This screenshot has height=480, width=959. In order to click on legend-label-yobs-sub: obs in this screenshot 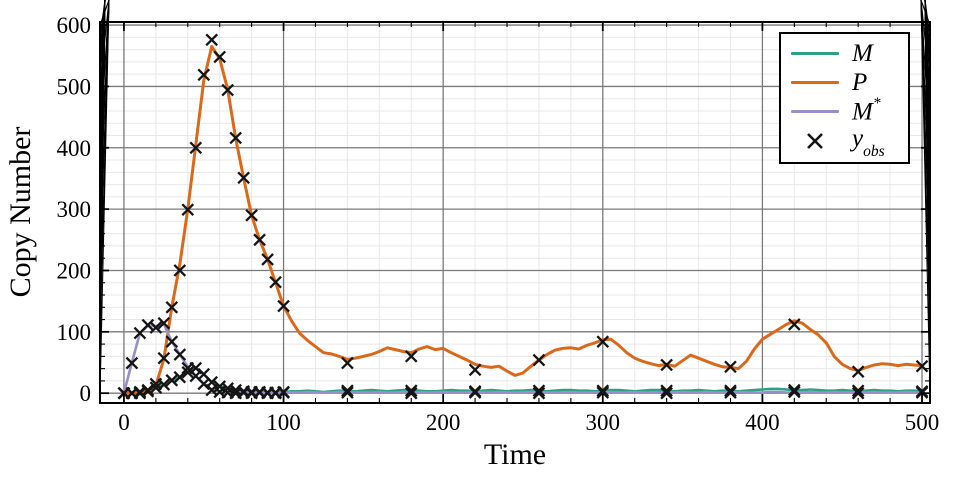, I will do `click(874, 151)`.